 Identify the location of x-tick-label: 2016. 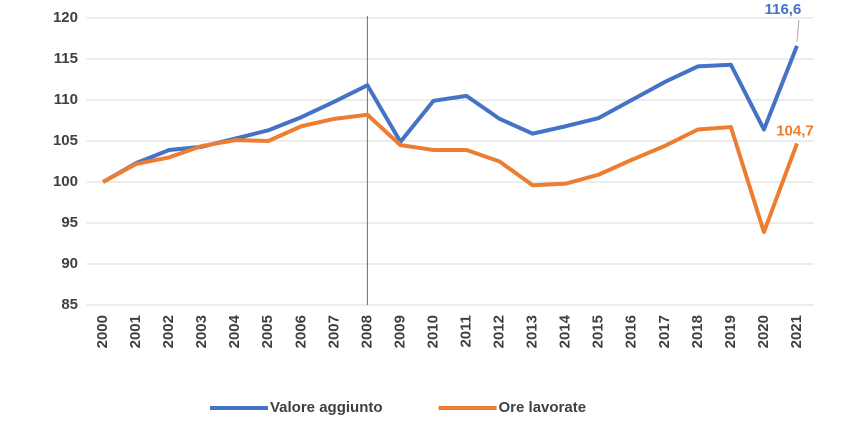
(631, 331).